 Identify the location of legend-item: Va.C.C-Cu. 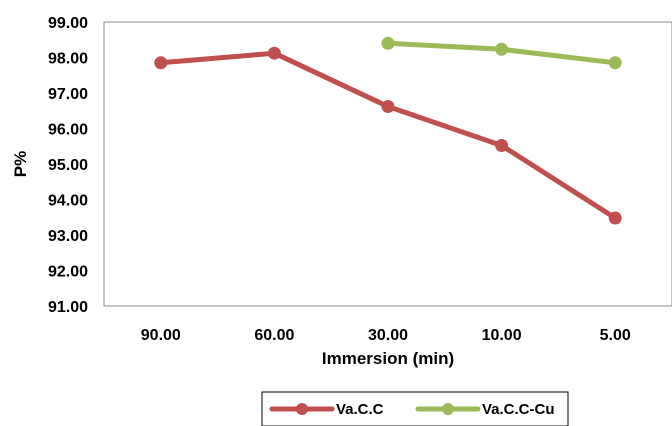
(485, 409).